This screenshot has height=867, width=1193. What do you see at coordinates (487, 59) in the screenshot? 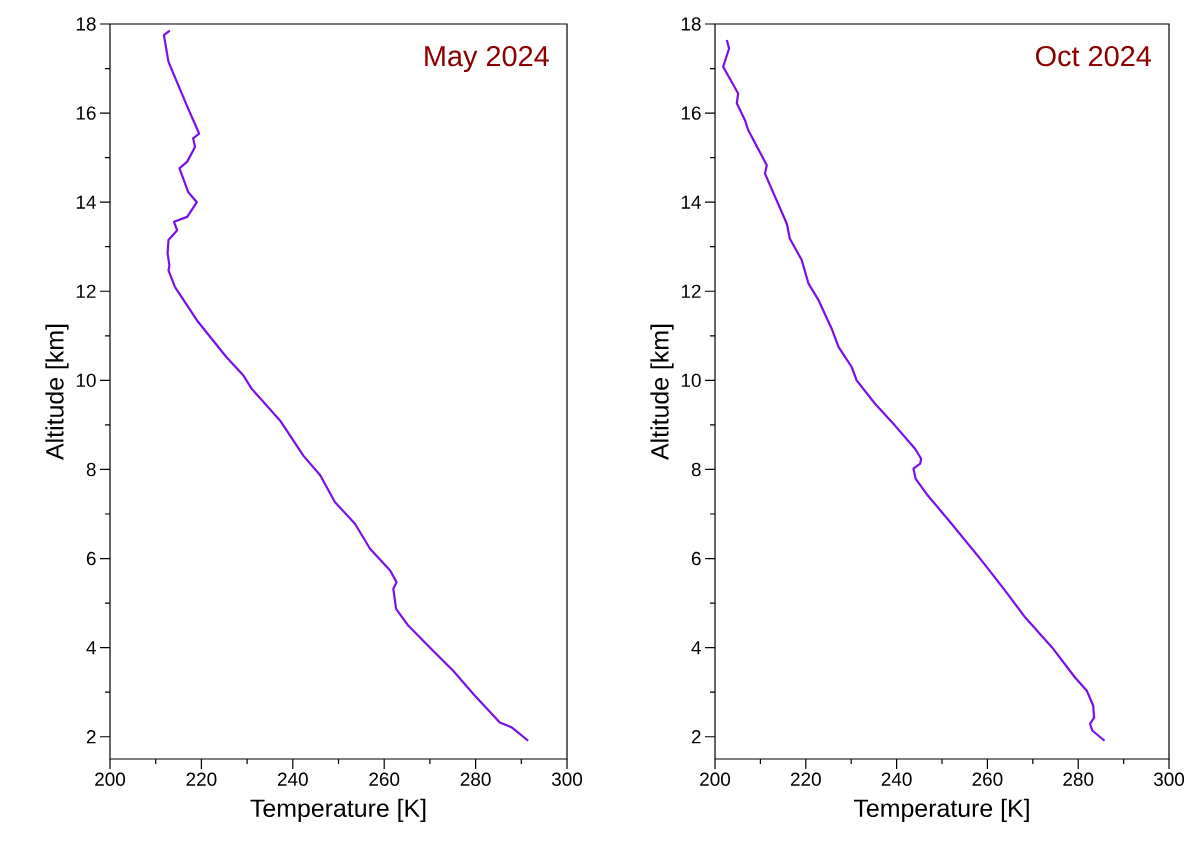
I see `text: May 2024` at bounding box center [487, 59].